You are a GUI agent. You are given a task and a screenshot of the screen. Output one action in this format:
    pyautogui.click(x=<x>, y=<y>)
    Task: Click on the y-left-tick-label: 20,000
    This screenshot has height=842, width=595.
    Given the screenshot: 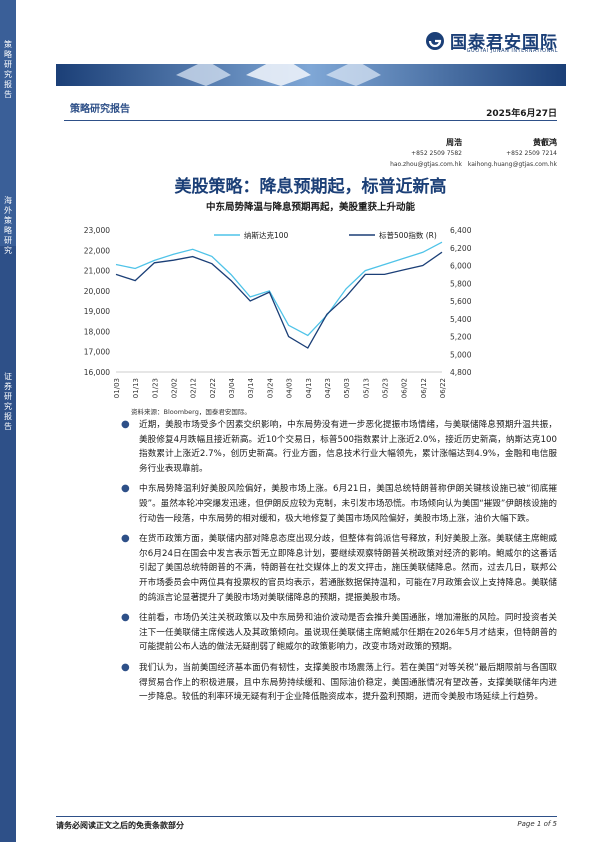 What is the action you would take?
    pyautogui.click(x=97, y=291)
    